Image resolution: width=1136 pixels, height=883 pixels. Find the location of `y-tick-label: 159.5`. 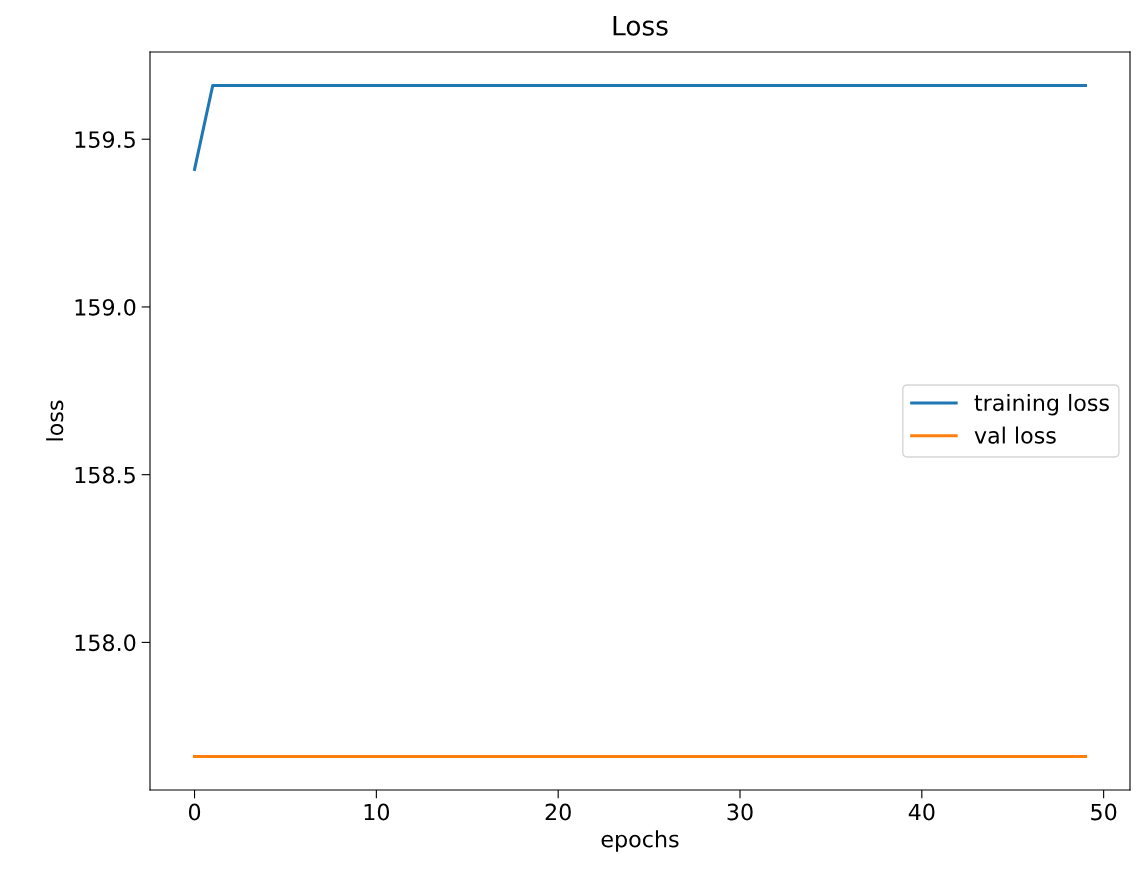

y-tick-label: 159.5 is located at coordinates (105, 139).